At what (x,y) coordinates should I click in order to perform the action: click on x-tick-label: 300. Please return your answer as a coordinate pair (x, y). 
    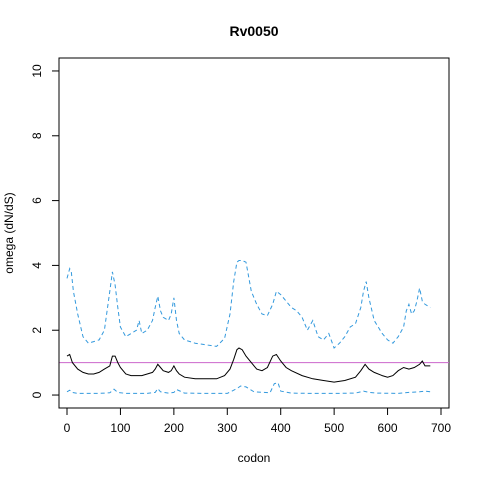
    Looking at the image, I should click on (227, 428).